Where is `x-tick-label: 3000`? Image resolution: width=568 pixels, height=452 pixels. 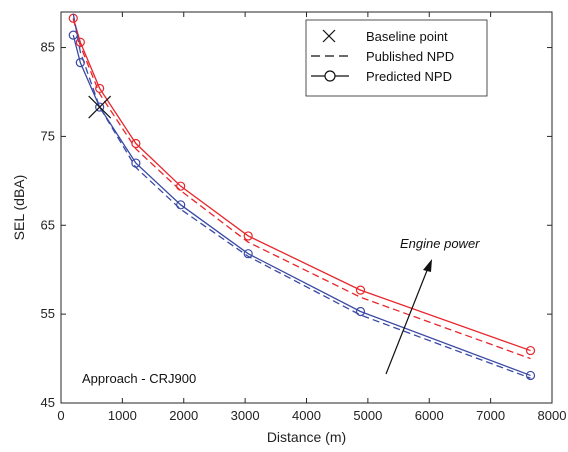 x-tick-label: 3000 is located at coordinates (245, 415).